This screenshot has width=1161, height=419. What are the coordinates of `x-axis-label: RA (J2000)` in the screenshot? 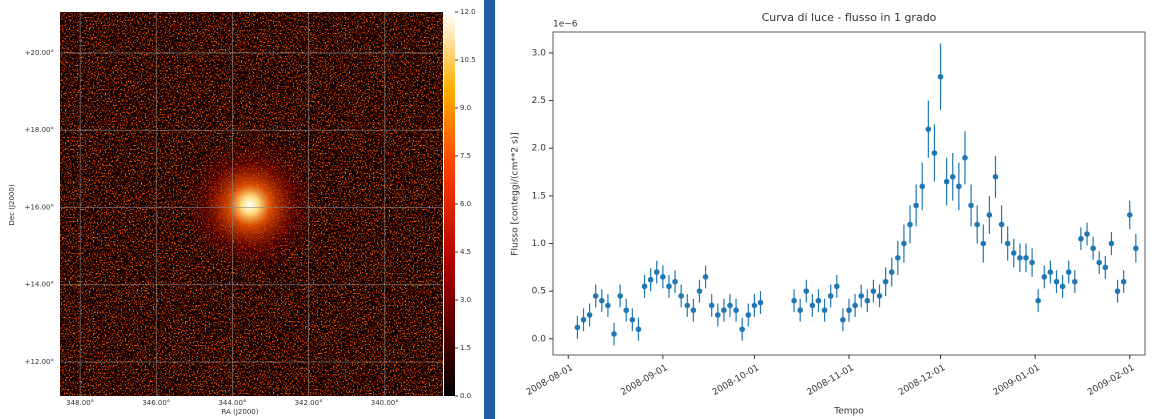 It's located at (240, 412).